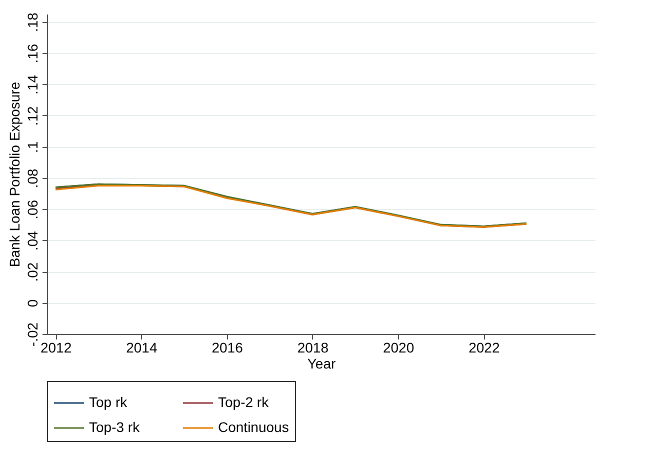 The height and width of the screenshot is (465, 651). I want to click on legend-label: Continuous, so click(253, 427).